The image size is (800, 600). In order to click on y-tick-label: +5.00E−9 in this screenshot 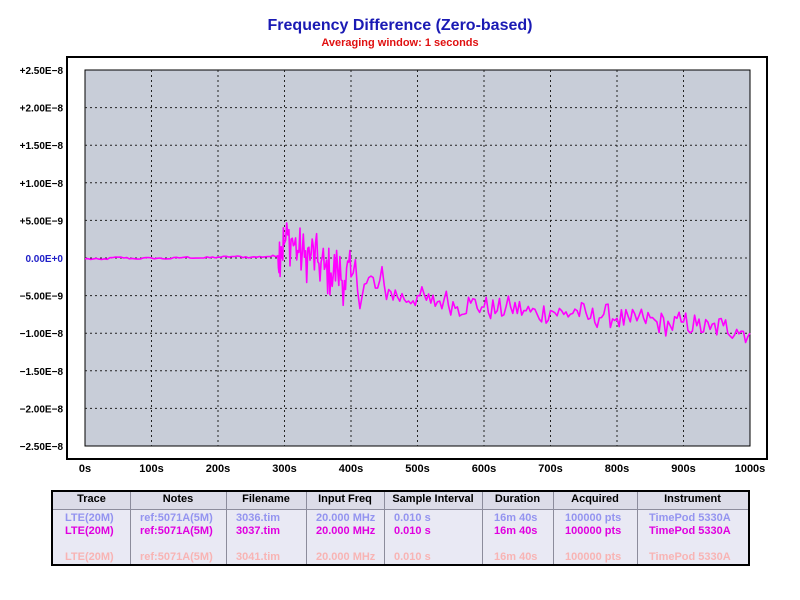, I will do `click(42, 221)`.